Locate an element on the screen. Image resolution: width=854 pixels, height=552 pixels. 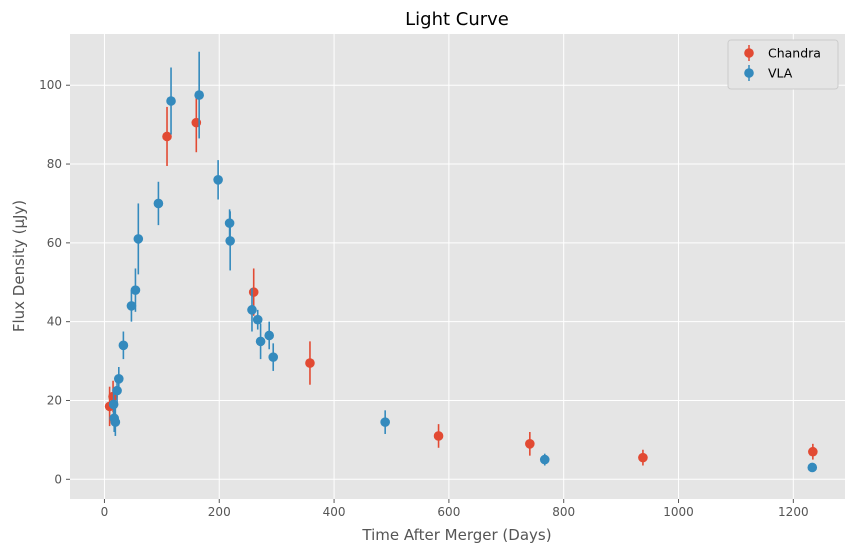
y-tick-label: 60 is located at coordinates (54, 243).